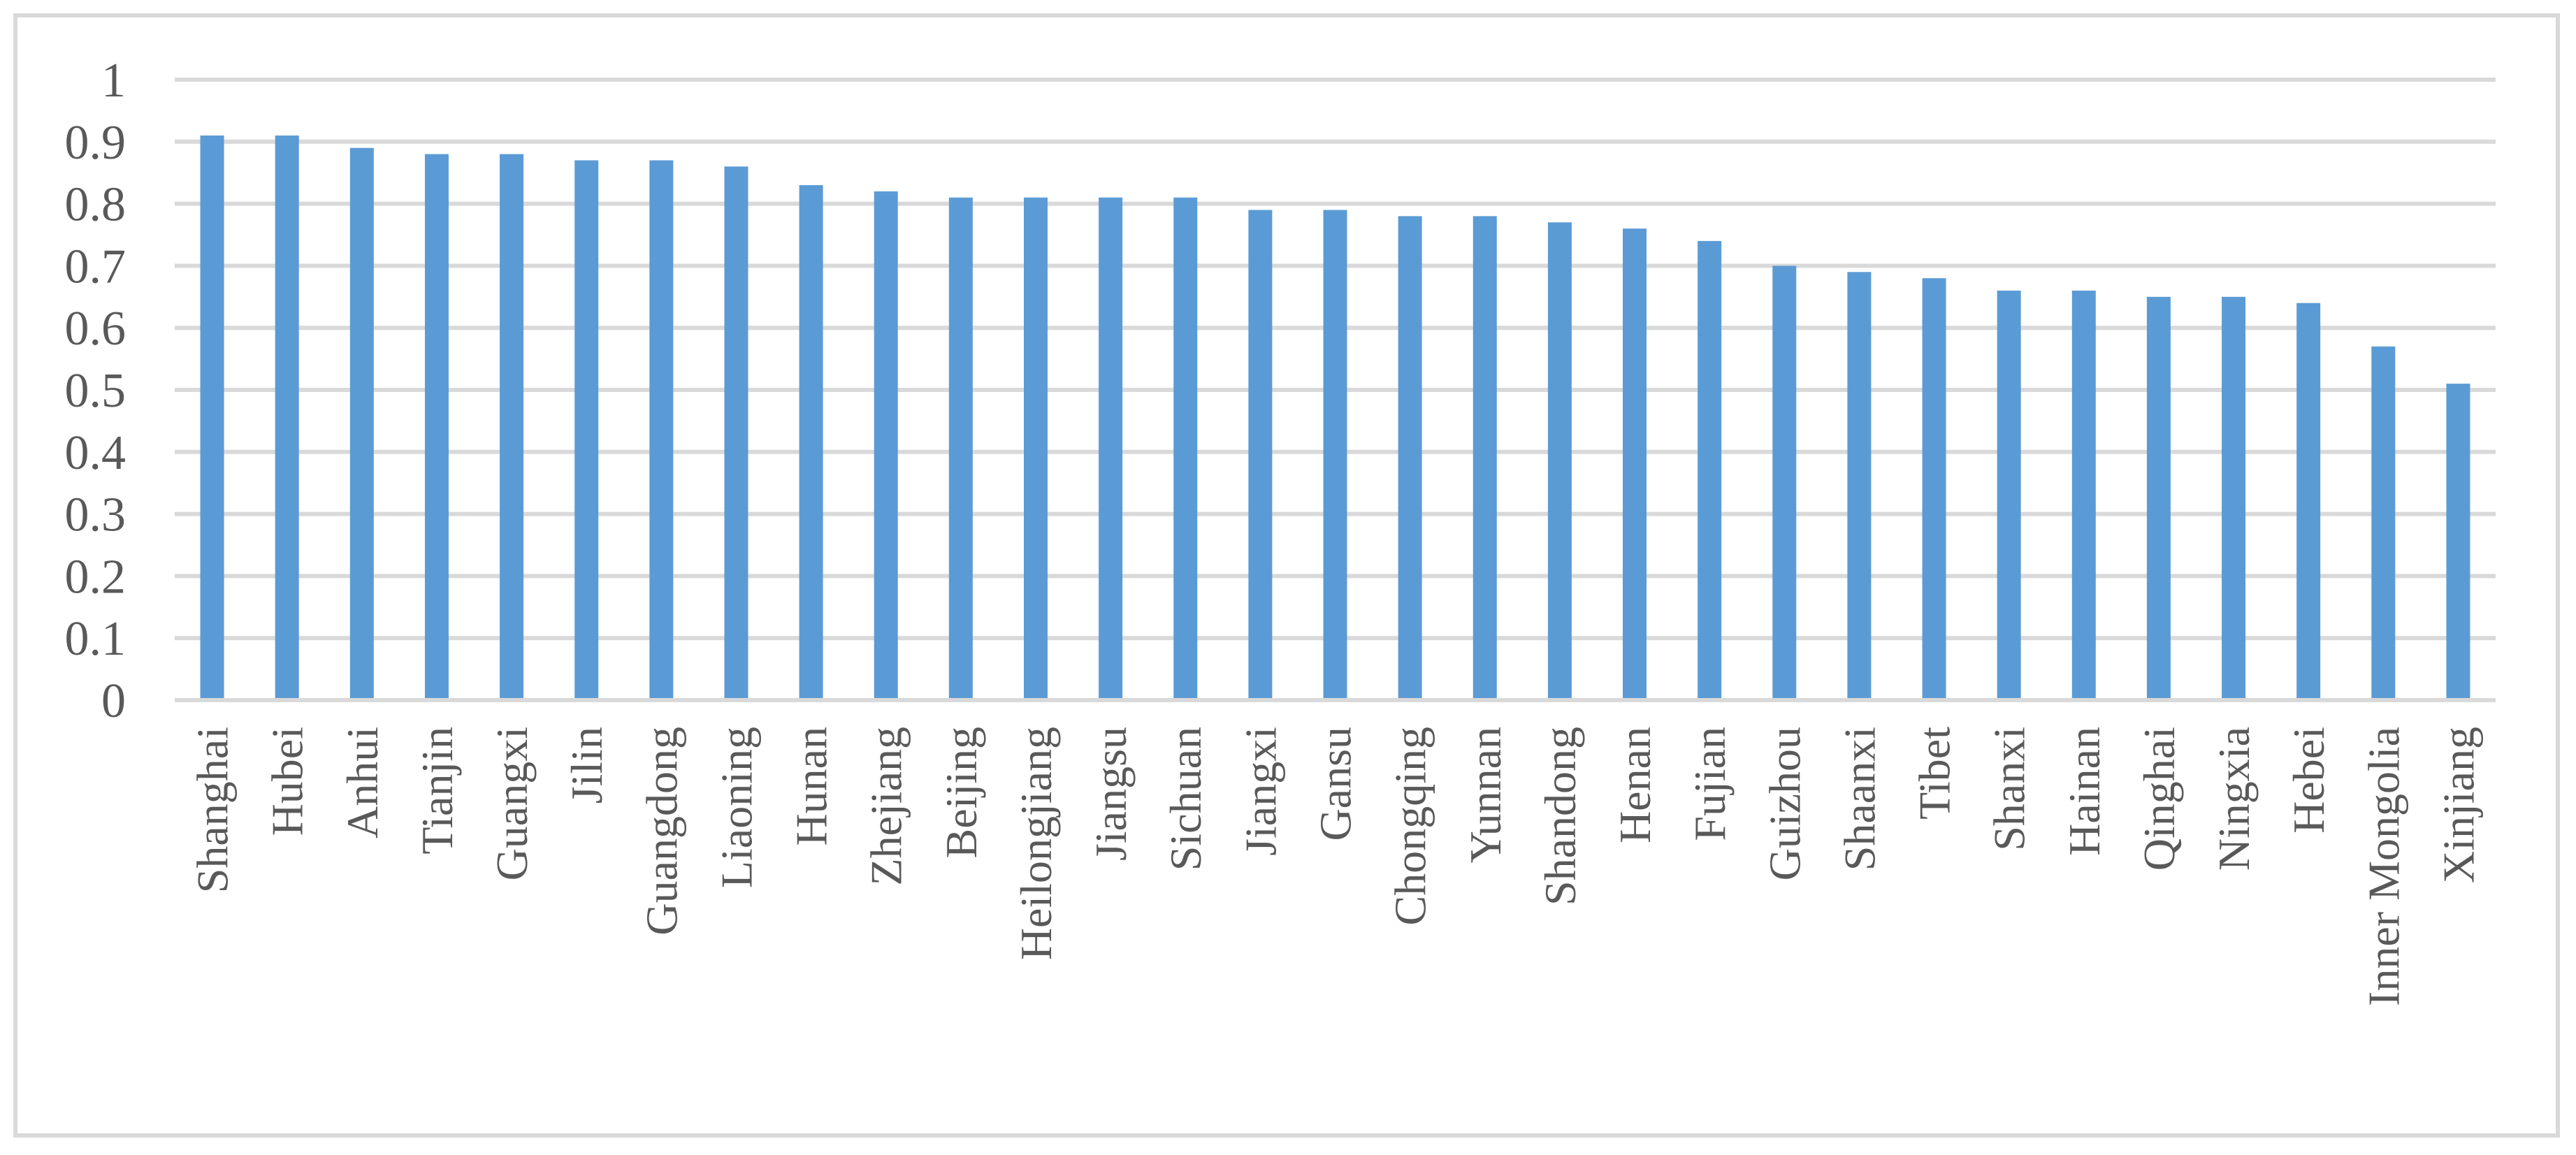 The image size is (2576, 1155). Describe the element at coordinates (437, 791) in the screenshot. I see `x-tick-label: Tianjin` at that location.